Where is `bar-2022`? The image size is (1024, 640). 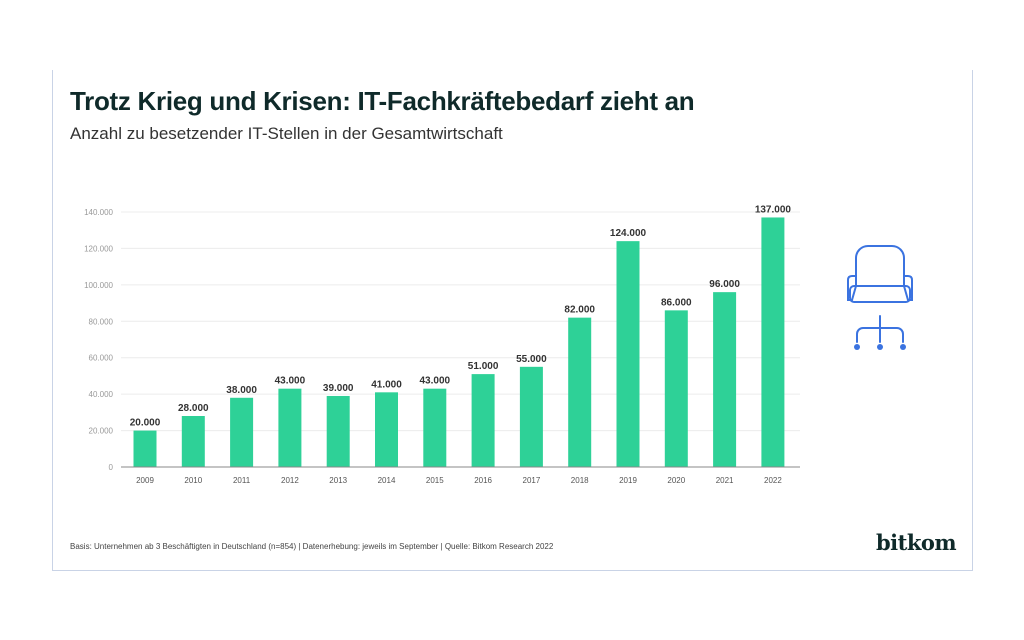 bar-2022 is located at coordinates (773, 342).